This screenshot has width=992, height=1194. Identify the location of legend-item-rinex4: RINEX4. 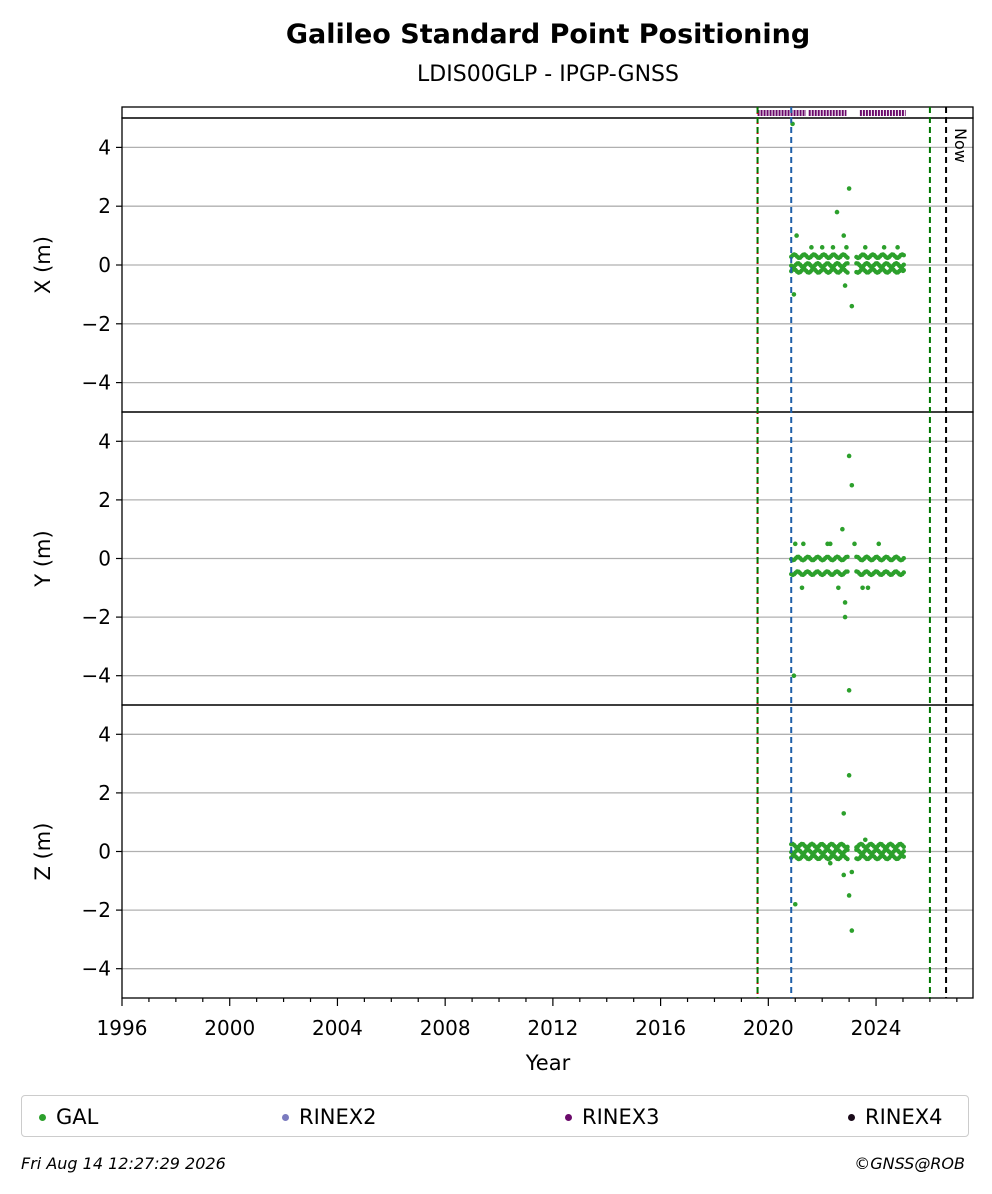
(895, 1117).